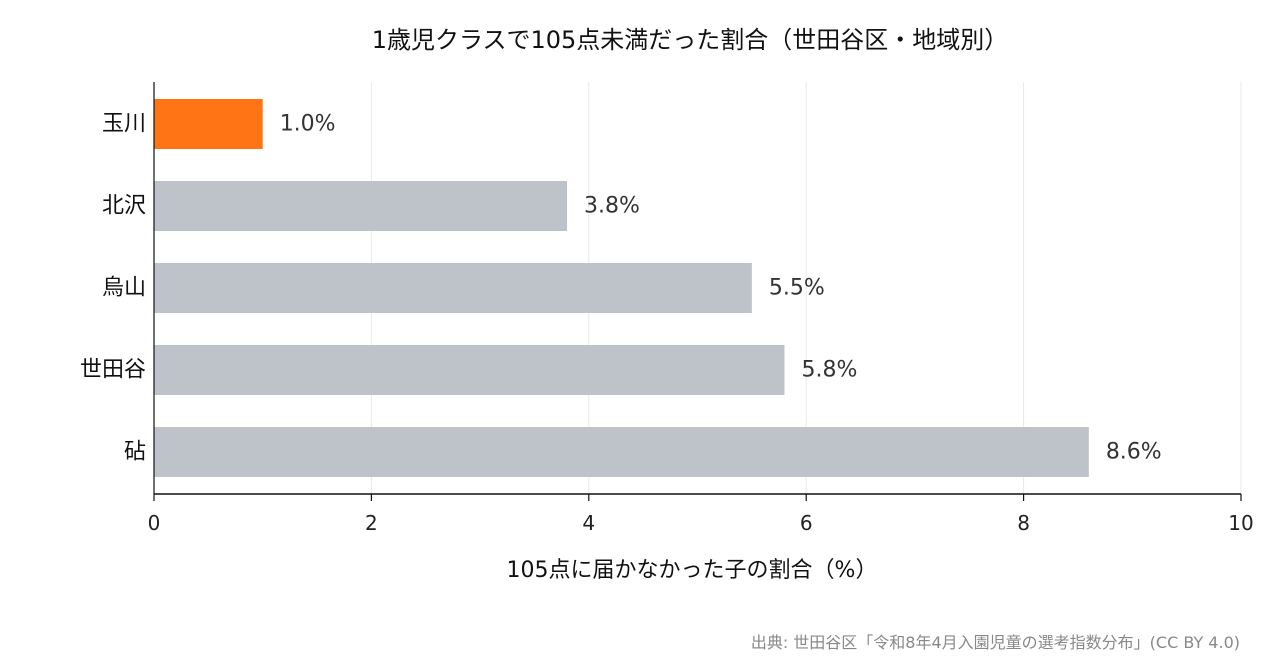 This screenshot has height=672, width=1280. I want to click on value-label: 5.8%, so click(829, 370).